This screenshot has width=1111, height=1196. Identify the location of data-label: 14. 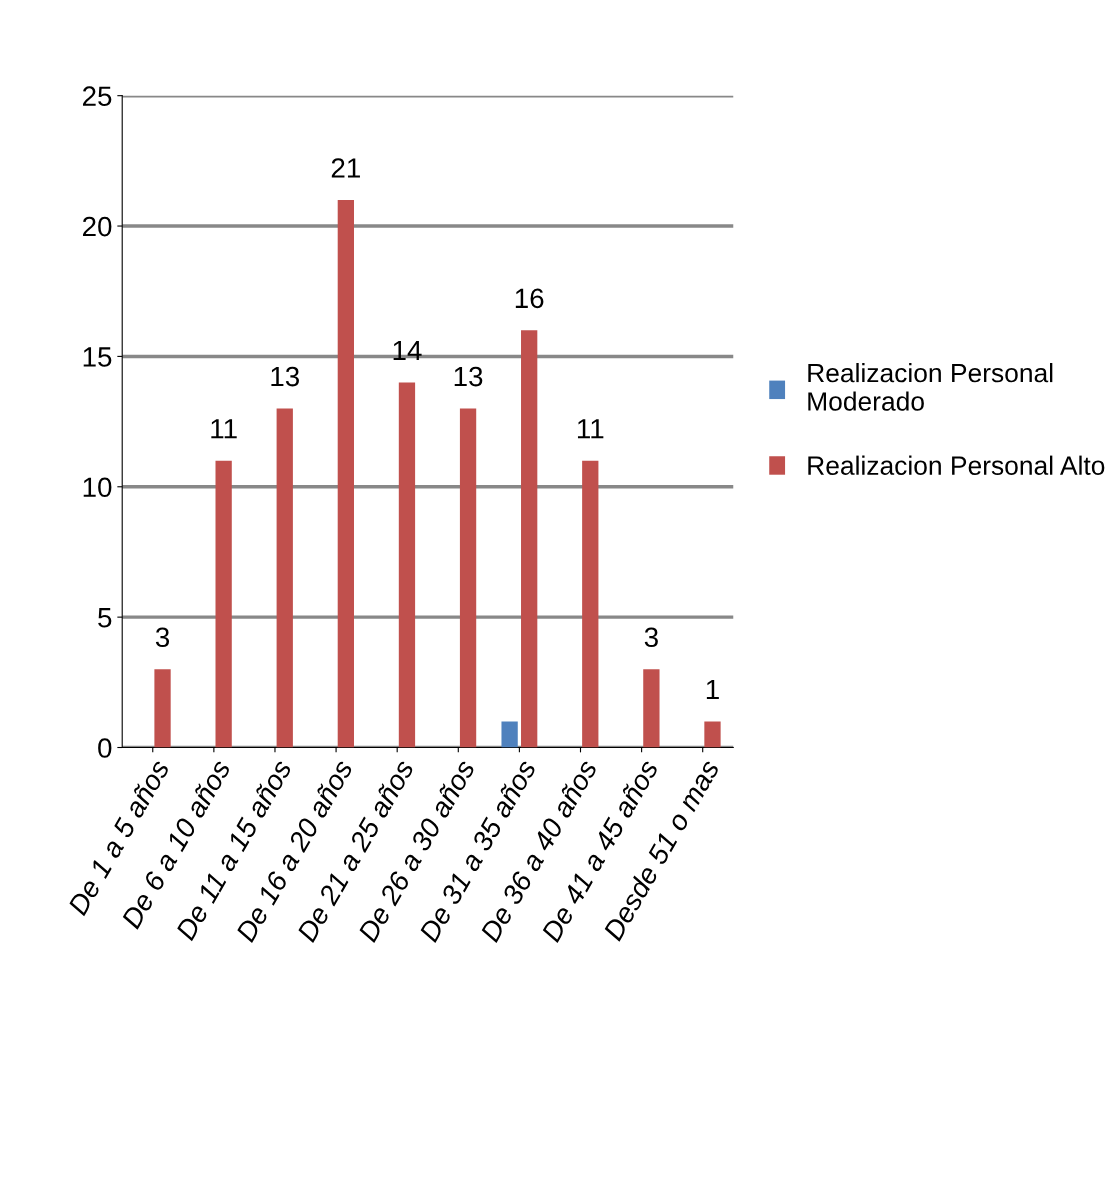
(407, 350).